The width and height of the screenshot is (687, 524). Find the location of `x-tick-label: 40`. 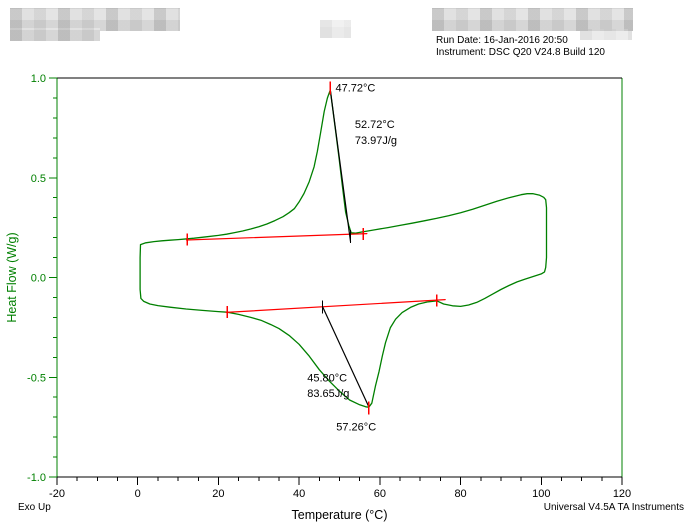

x-tick-label: 40 is located at coordinates (299, 494).